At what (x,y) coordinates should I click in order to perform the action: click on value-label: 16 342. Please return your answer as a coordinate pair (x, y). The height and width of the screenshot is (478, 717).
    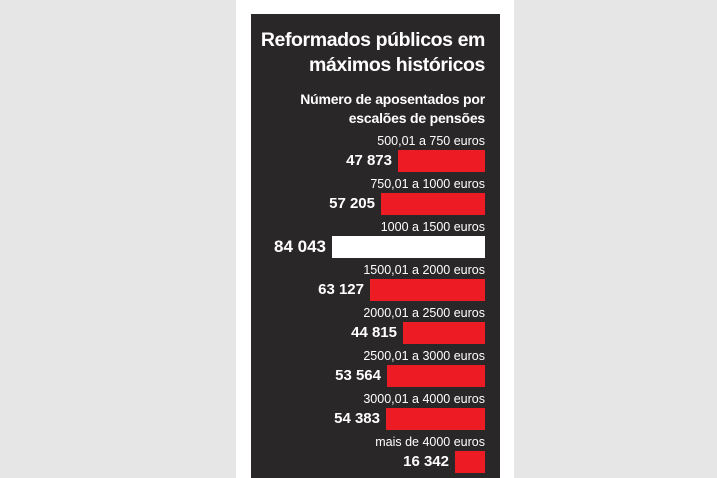
    Looking at the image, I should click on (426, 461).